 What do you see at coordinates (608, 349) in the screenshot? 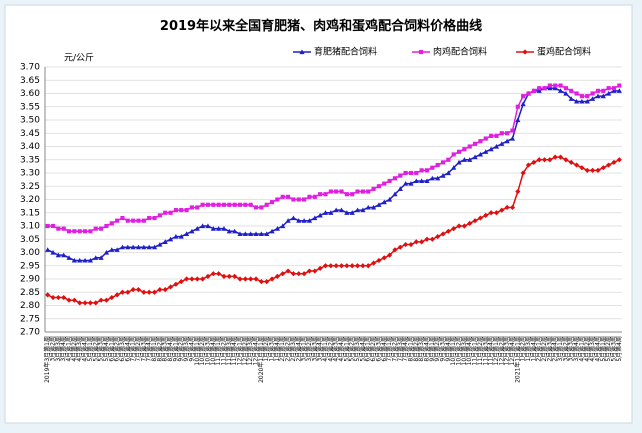
I see `x-tick-label: 5月第2周` at bounding box center [608, 349].